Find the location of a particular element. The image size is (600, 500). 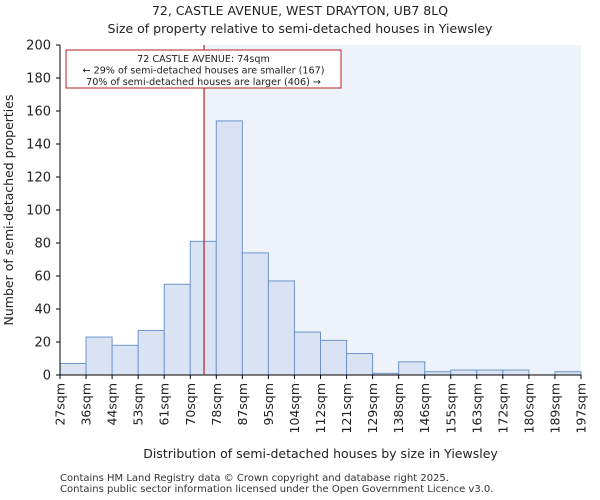

y-tick-label: 180 is located at coordinates (38, 79).